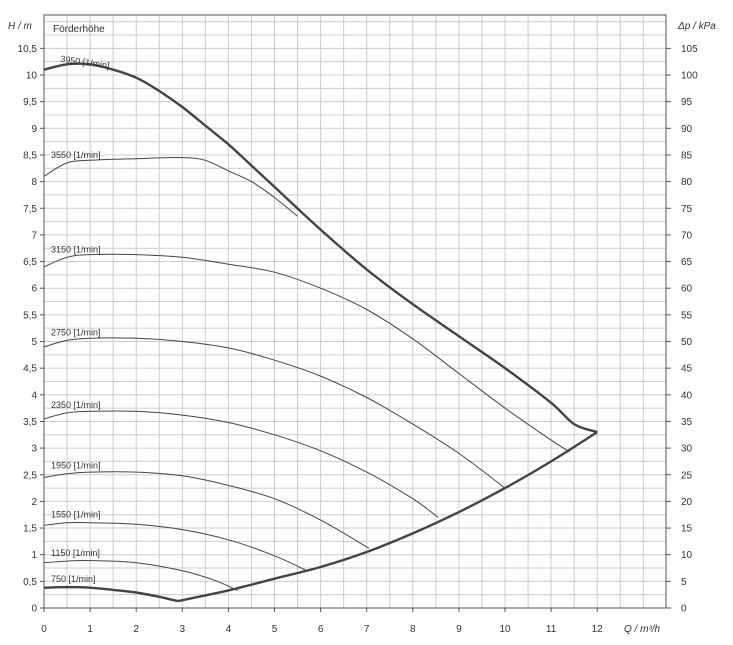  I want to click on y-tick-label: 4, so click(34, 395).